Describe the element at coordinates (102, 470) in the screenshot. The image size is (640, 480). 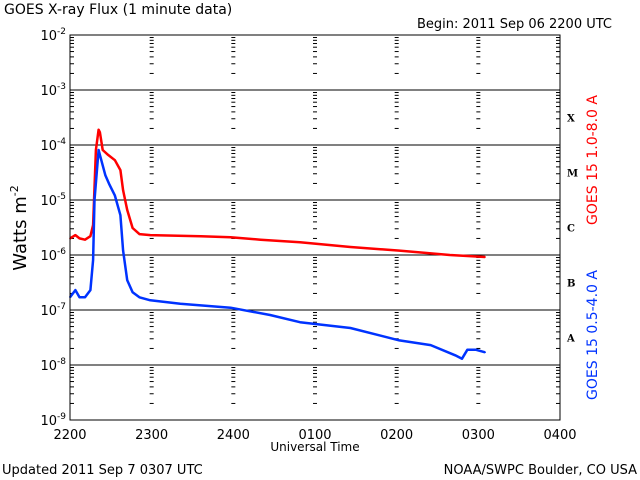
I see `updated-timestamp: Updated 2011 Sep 7 0307 UTC` at that location.